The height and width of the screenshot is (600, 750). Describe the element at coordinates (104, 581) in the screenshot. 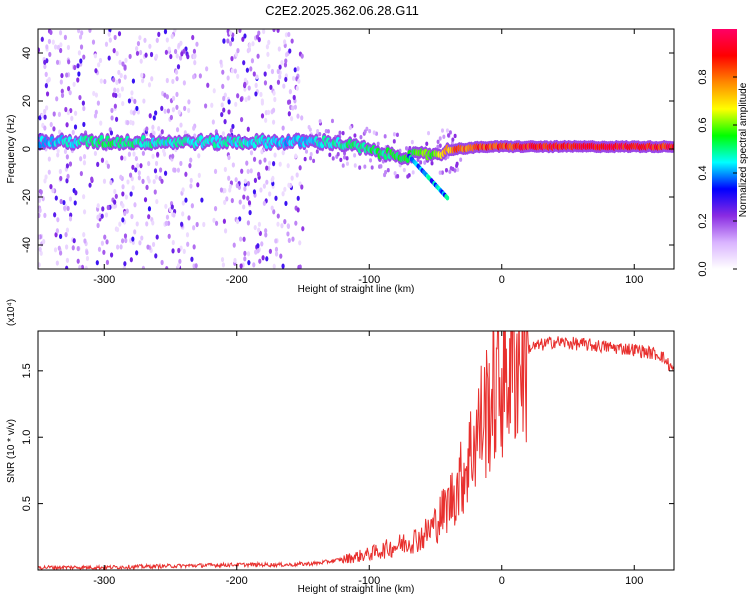

I see `x-tick-label: -300` at that location.